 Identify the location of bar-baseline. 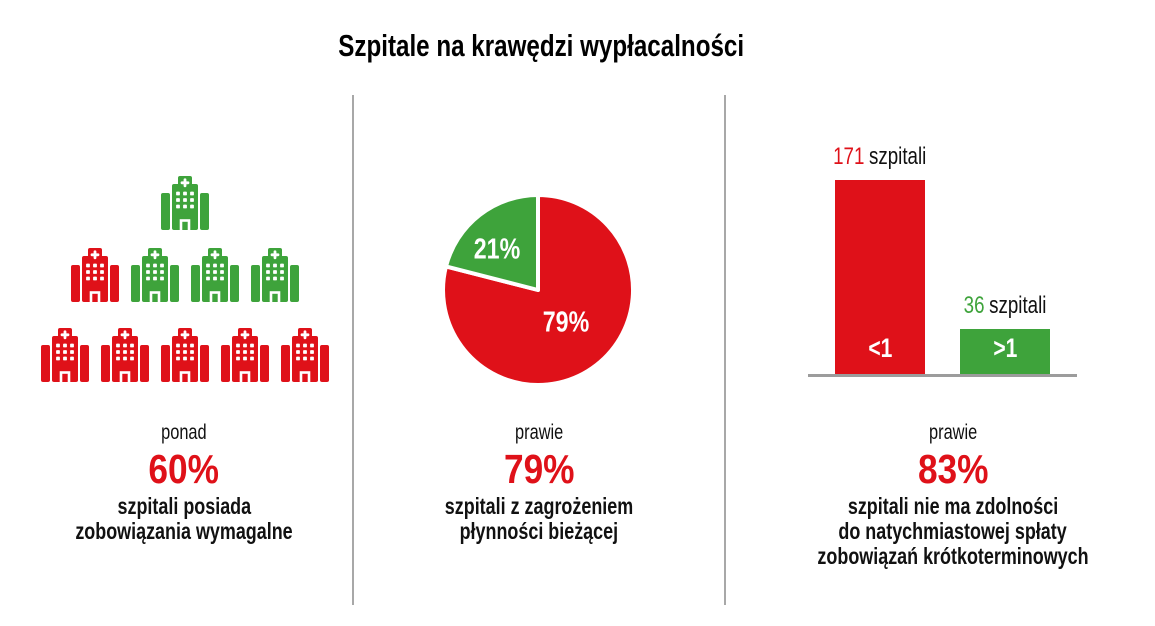
(942, 375).